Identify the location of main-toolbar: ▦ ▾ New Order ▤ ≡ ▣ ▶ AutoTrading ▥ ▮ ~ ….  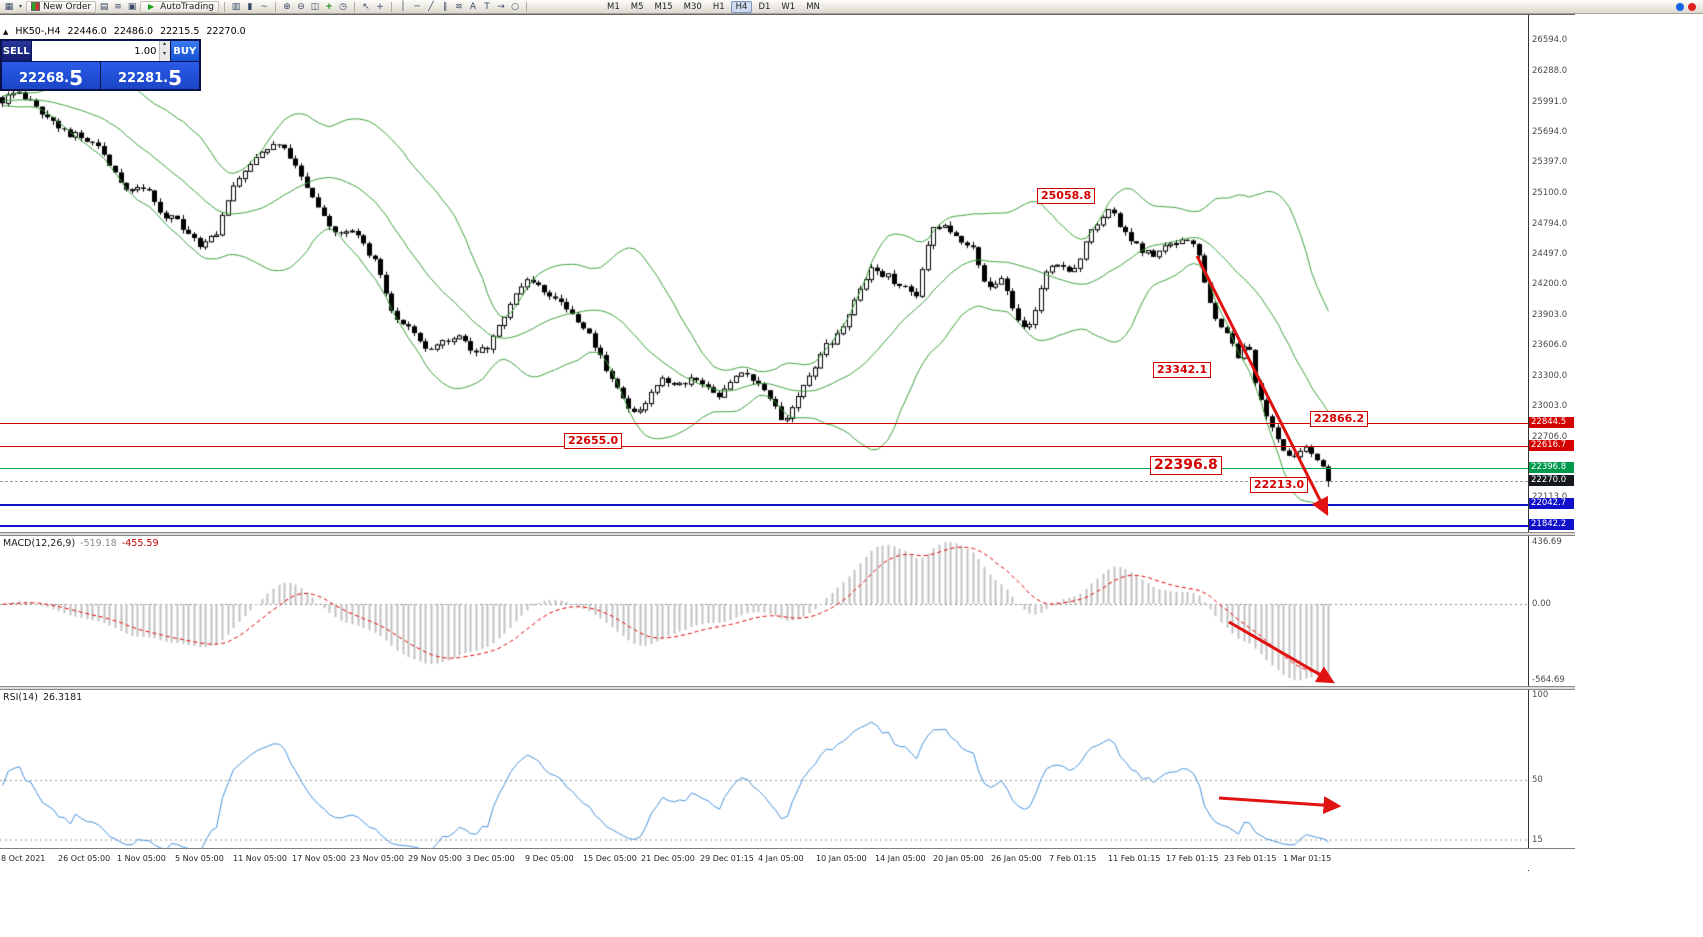
(851, 7).